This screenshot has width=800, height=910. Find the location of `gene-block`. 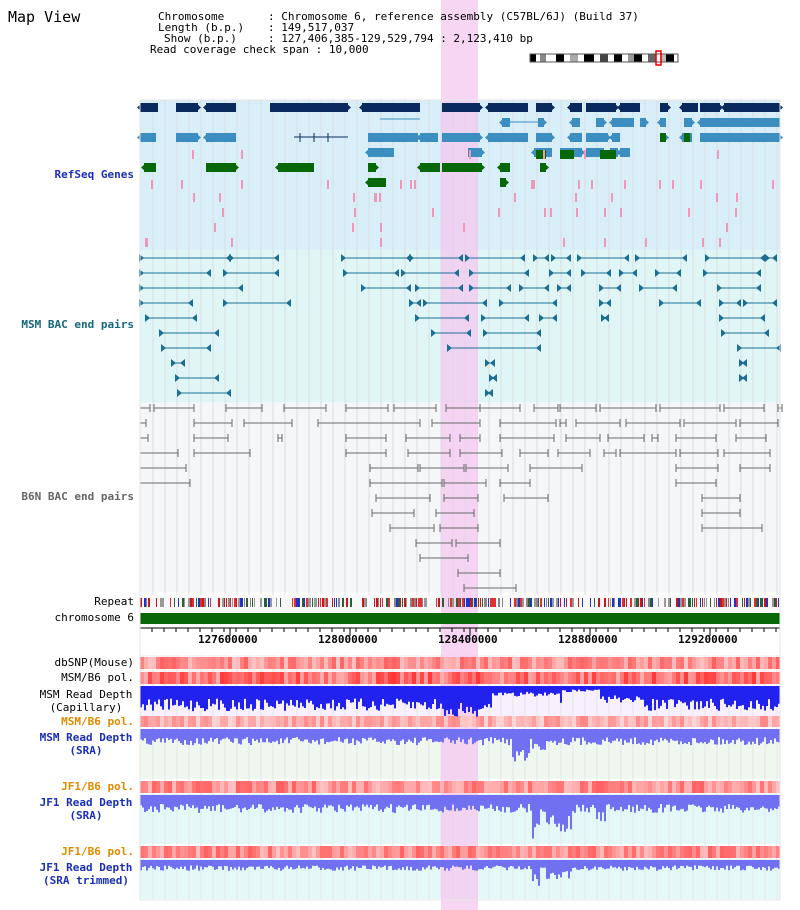

gene-block is located at coordinates (625, 152).